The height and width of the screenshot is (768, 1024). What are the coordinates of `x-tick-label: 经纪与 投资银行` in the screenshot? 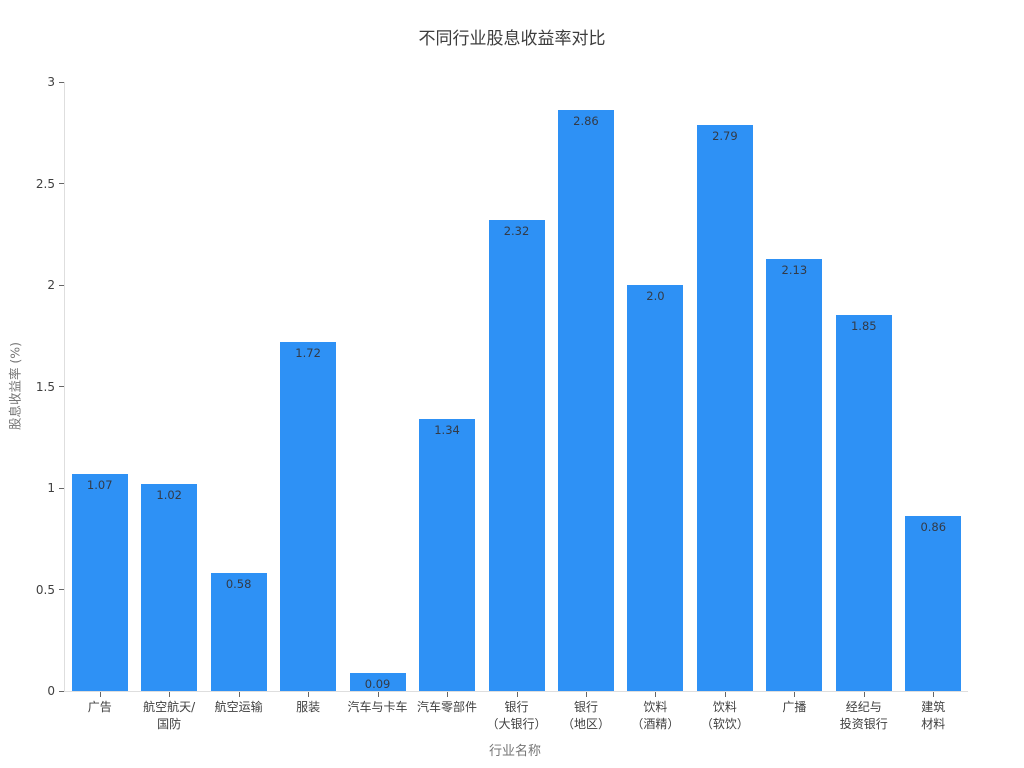 It's located at (863, 716).